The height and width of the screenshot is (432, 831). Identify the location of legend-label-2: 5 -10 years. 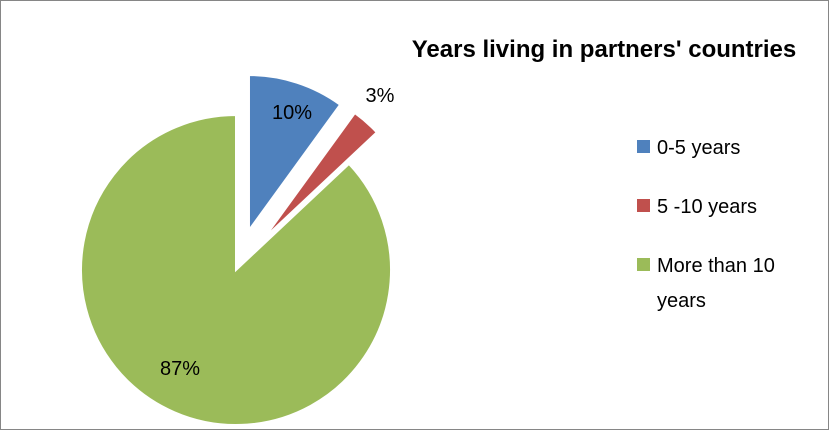
(707, 207).